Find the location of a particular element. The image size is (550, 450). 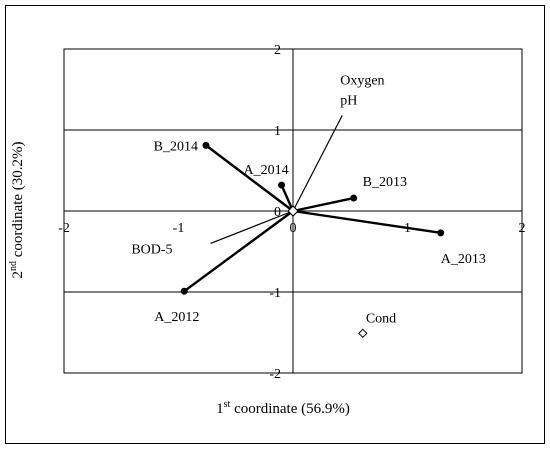

x-tick-label: -1 is located at coordinates (179, 228).